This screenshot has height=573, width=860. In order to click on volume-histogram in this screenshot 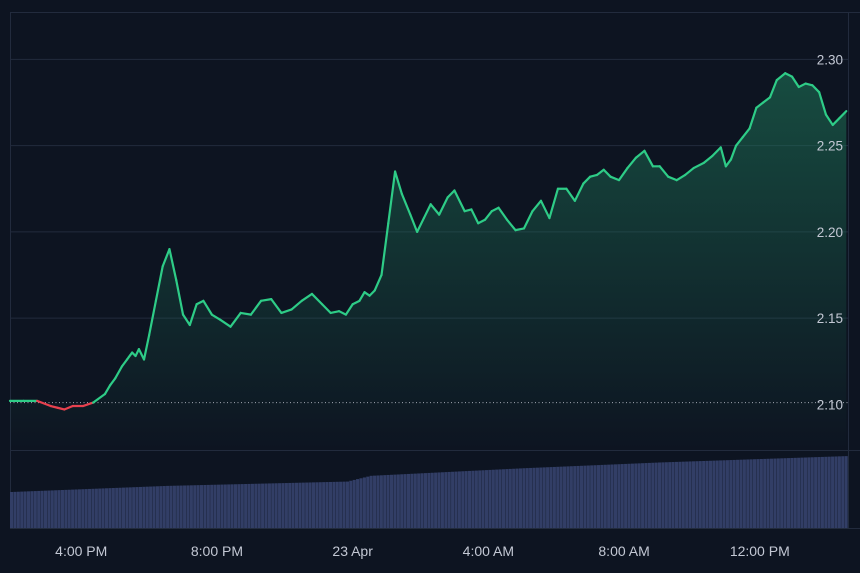, I will do `click(429, 492)`.